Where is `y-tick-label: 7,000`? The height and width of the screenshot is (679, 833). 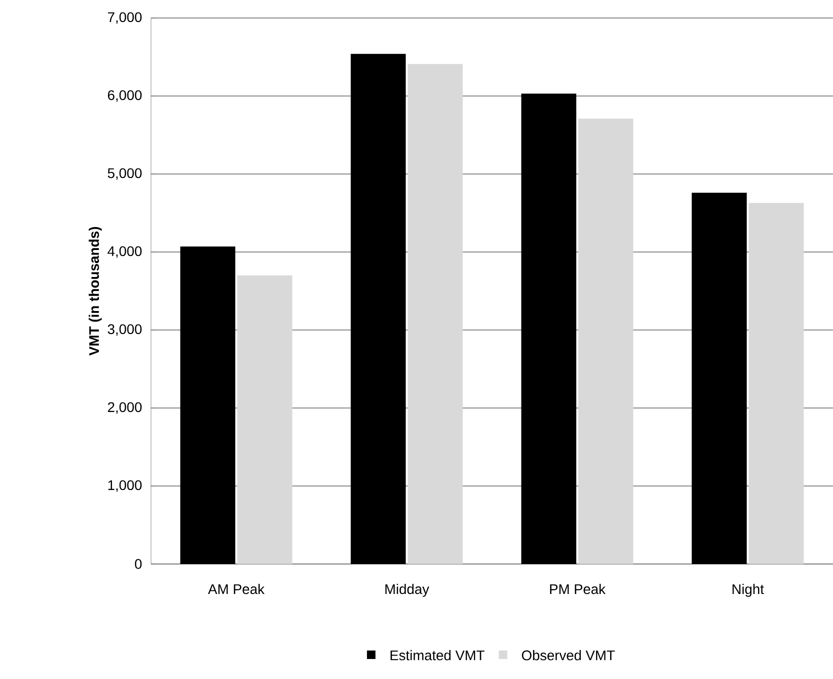 y-tick-label: 7,000 is located at coordinates (125, 18).